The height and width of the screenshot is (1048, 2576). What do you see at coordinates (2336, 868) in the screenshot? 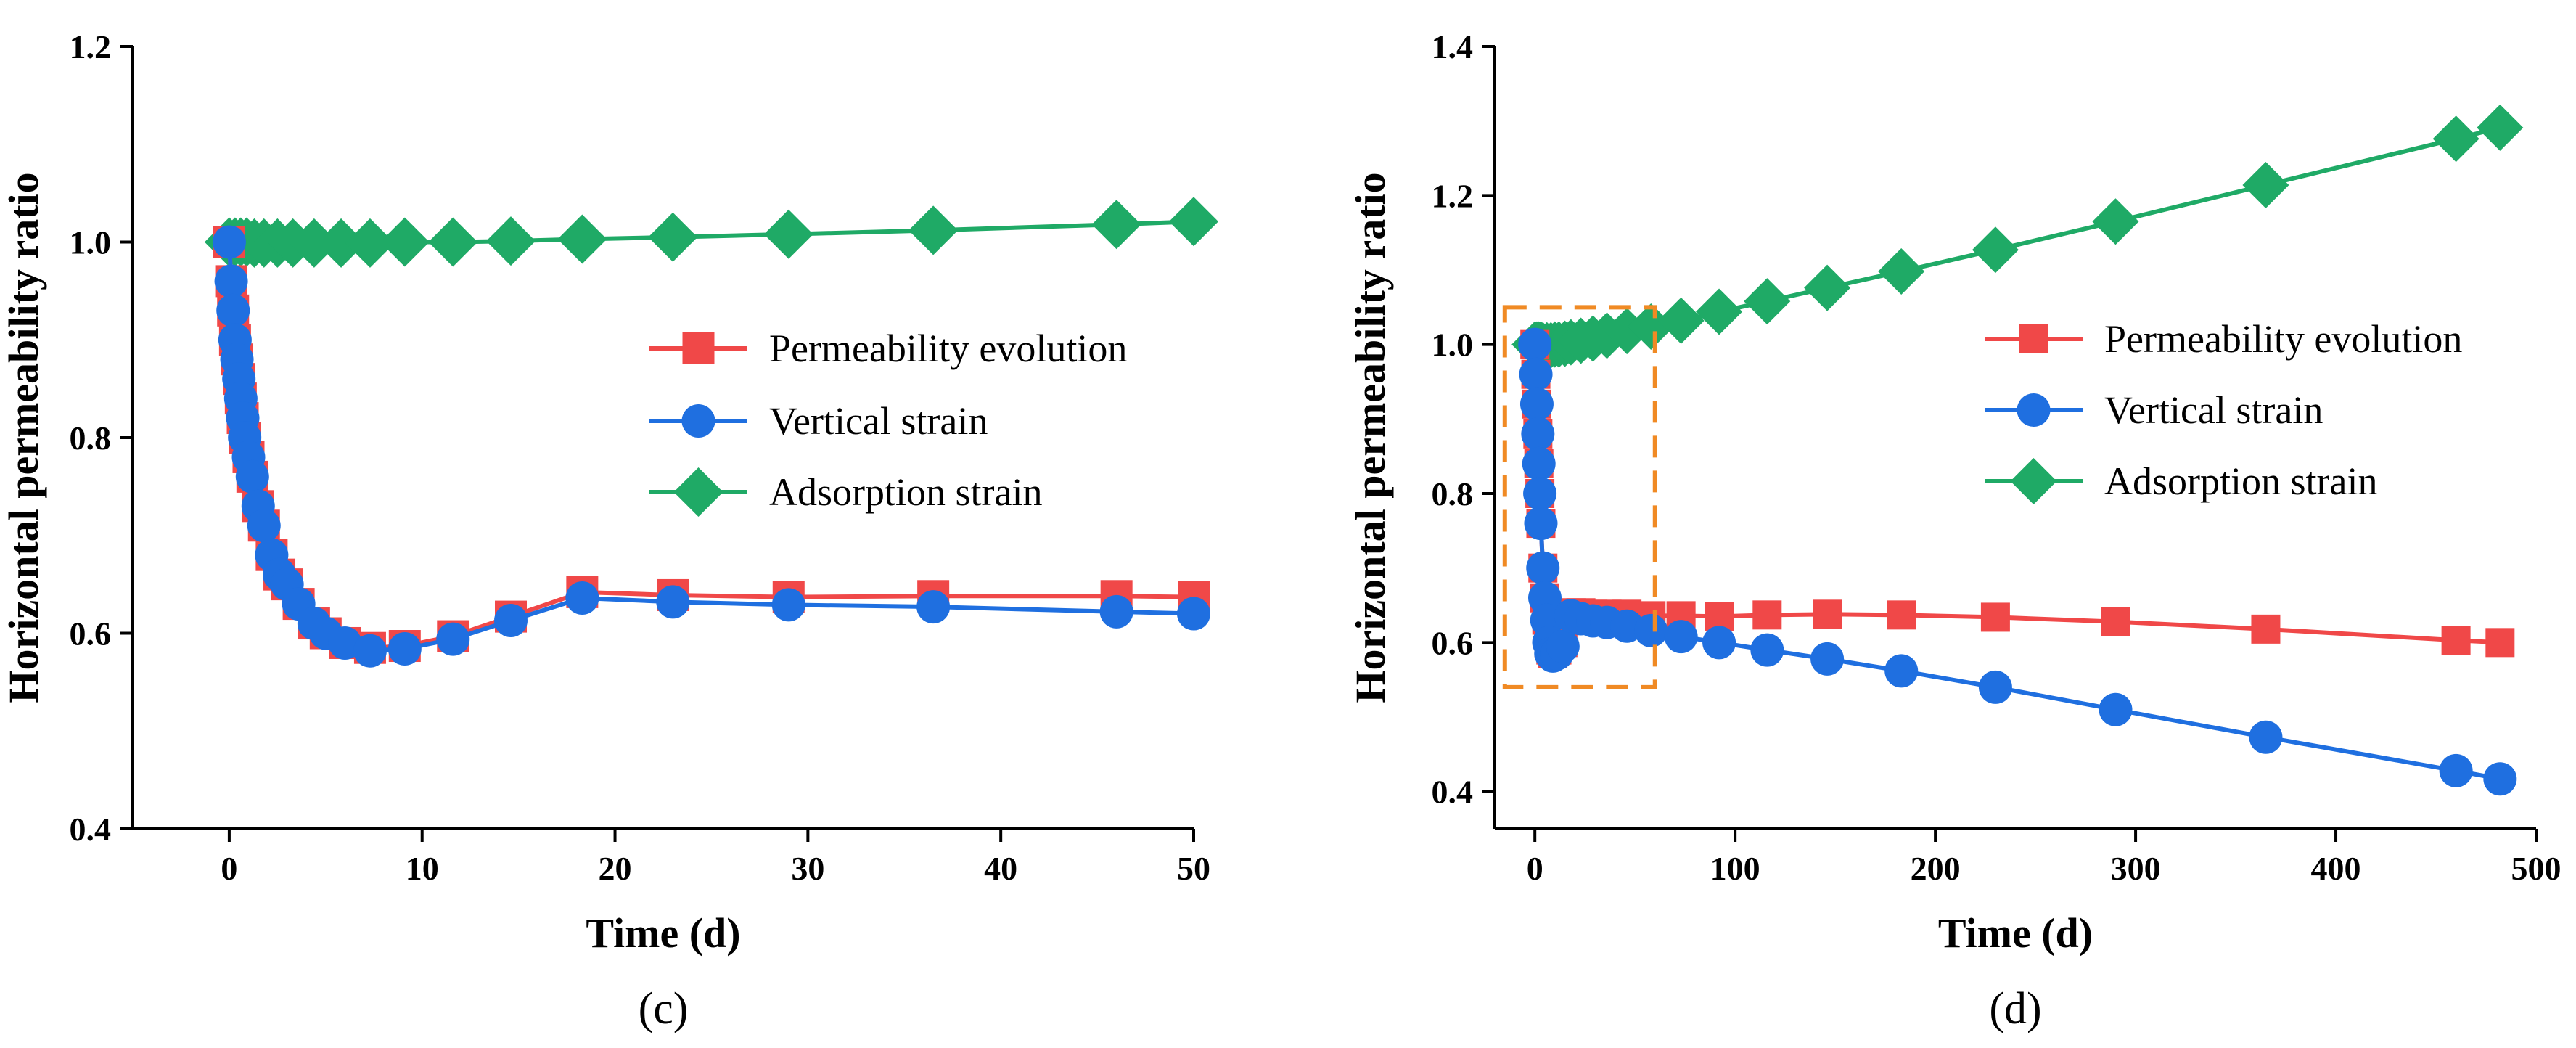
I see `x-tick-label: 400` at bounding box center [2336, 868].